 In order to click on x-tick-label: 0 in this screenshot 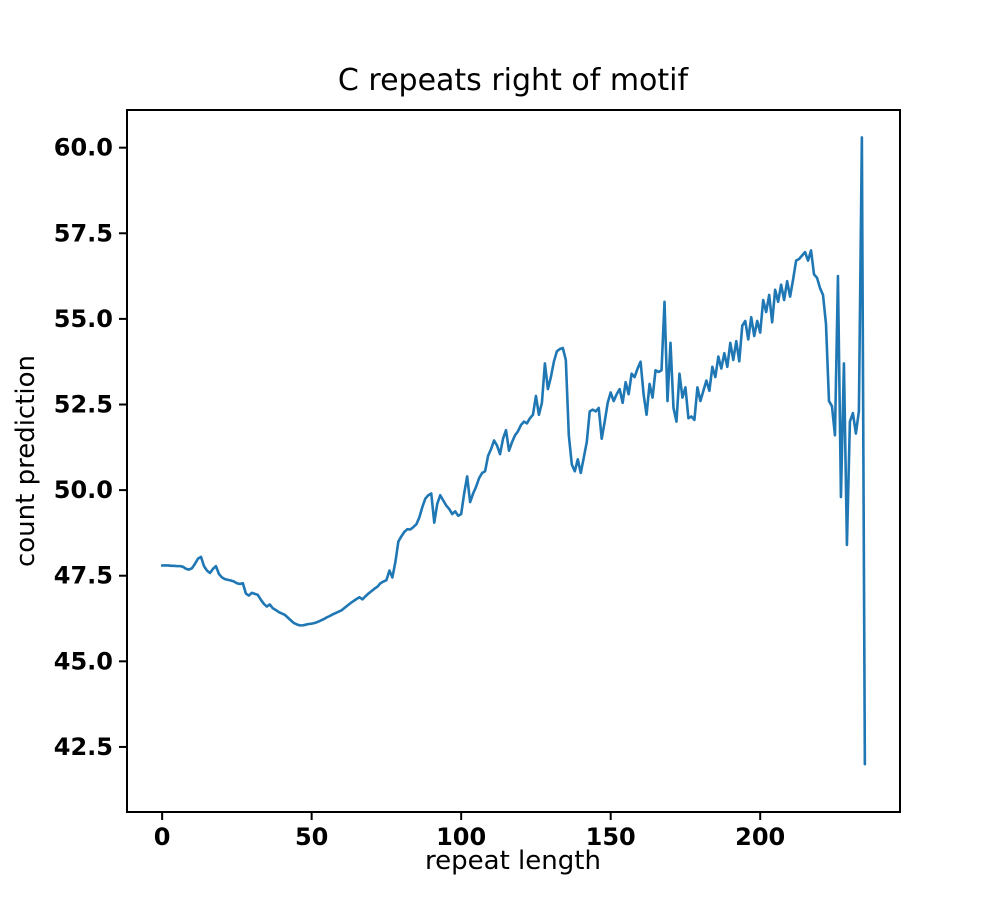, I will do `click(162, 837)`.